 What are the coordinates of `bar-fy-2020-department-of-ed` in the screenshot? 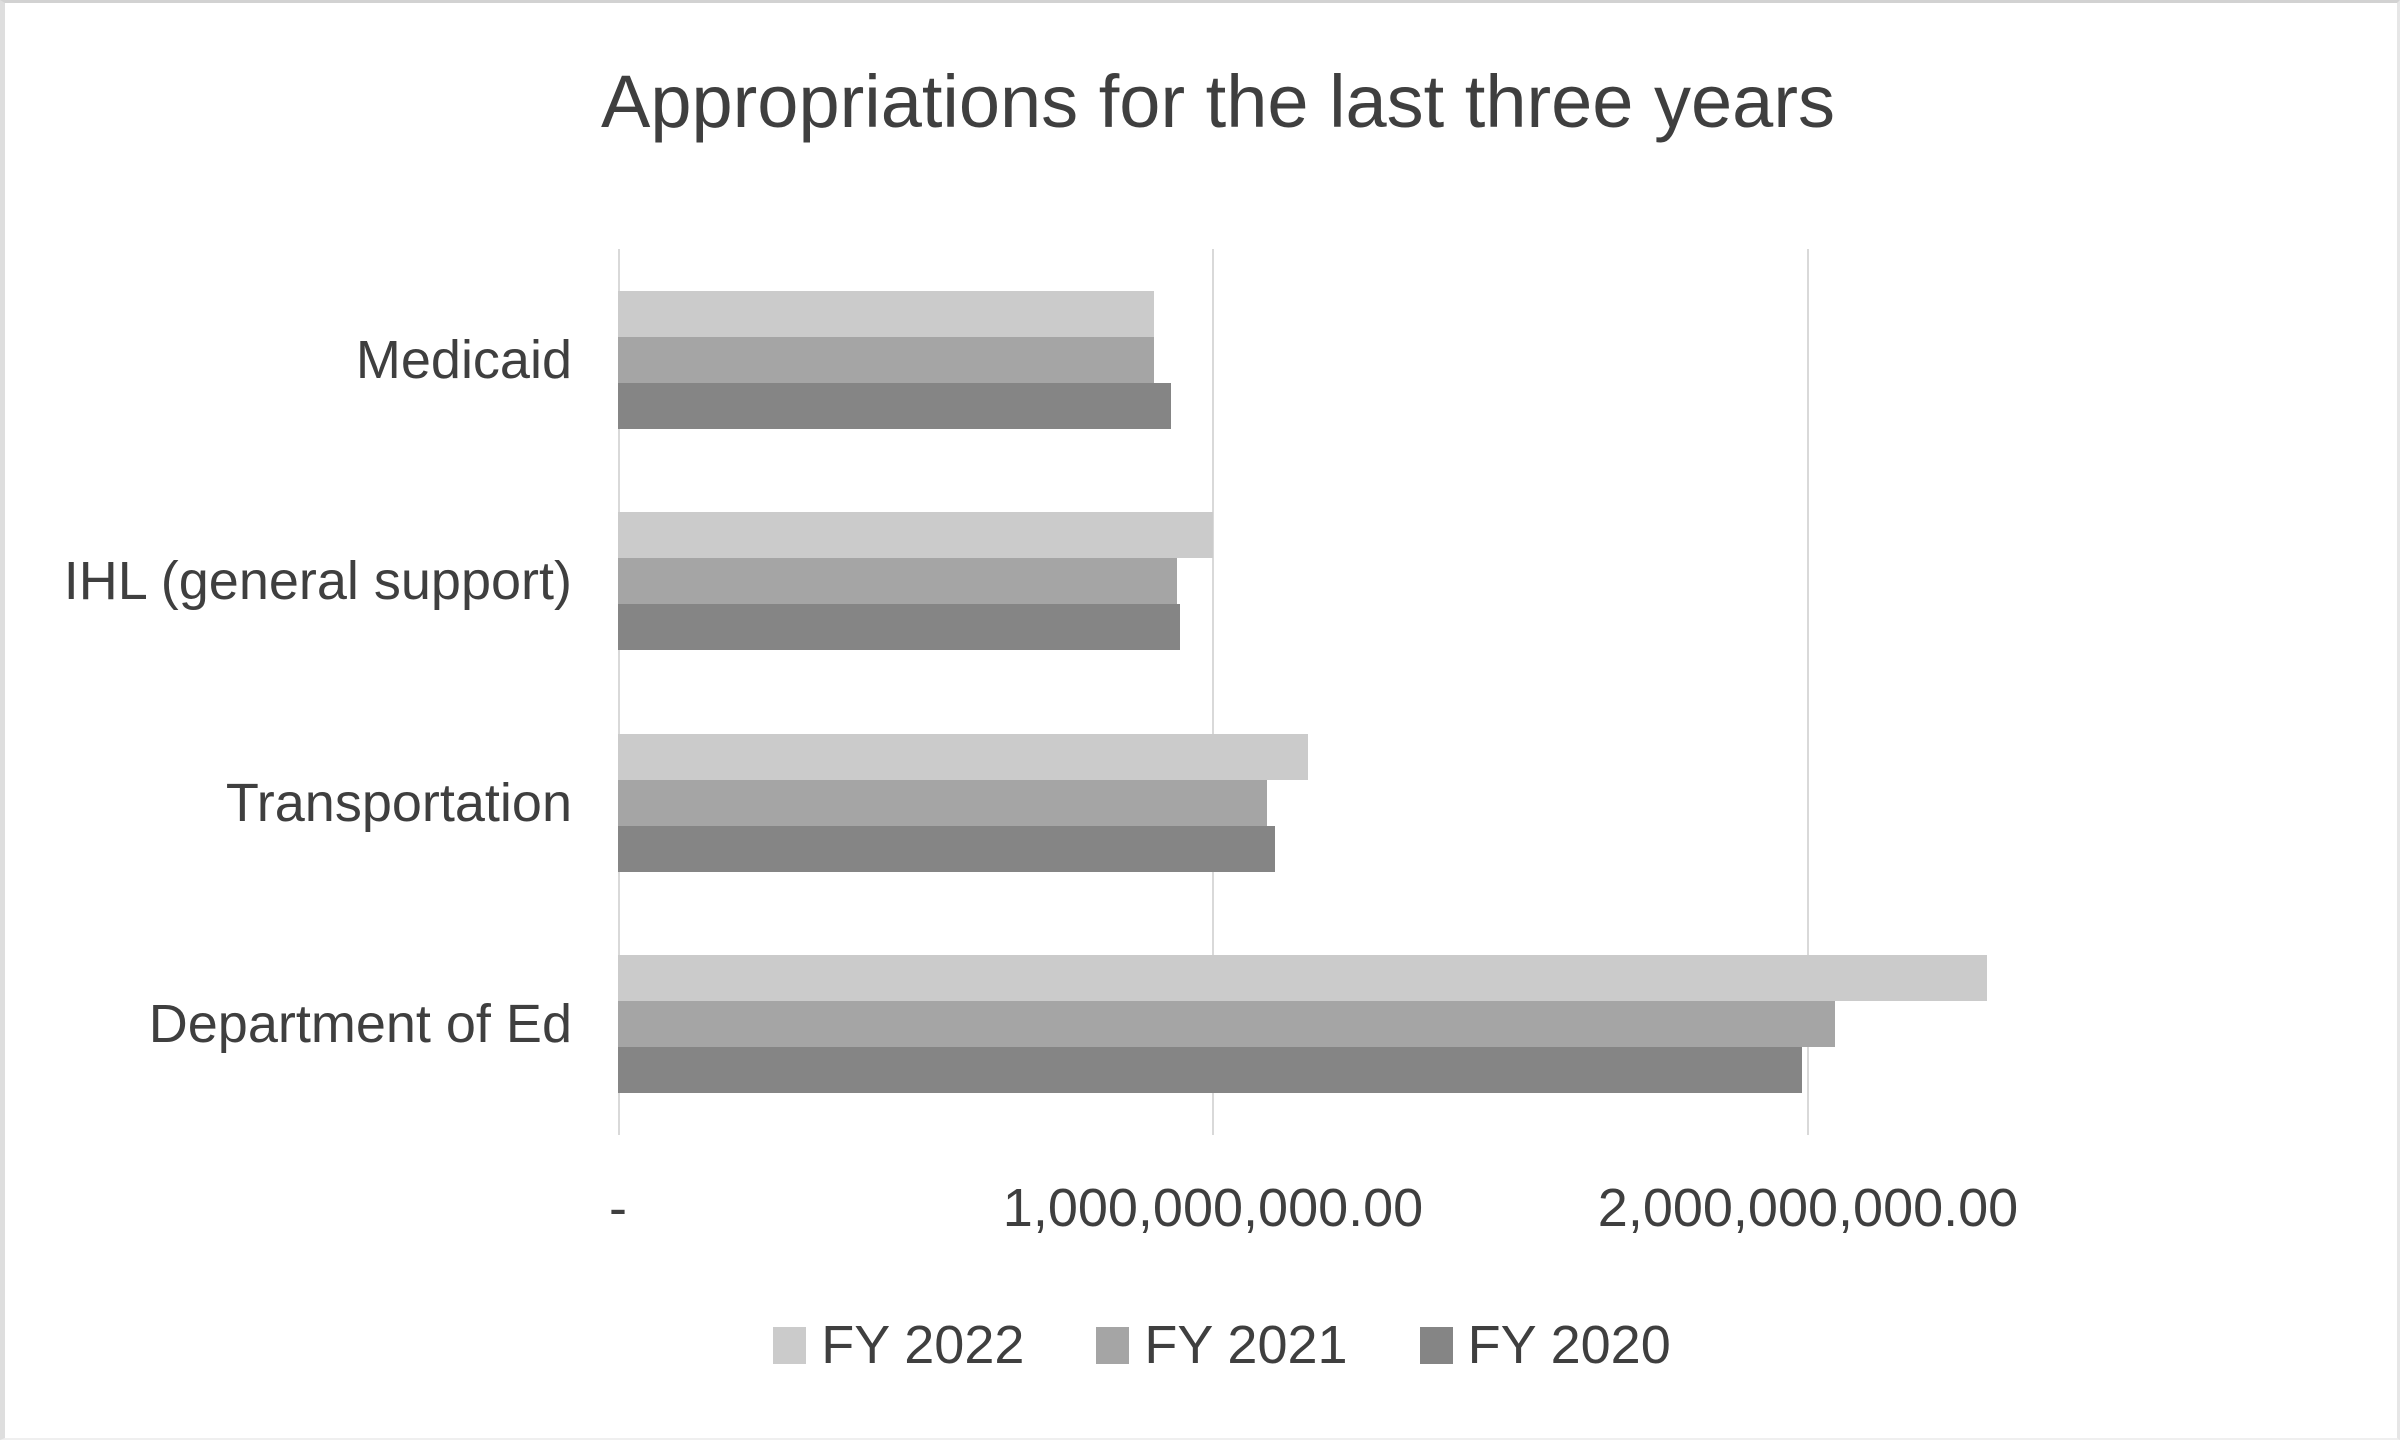 It's located at (1210, 1070).